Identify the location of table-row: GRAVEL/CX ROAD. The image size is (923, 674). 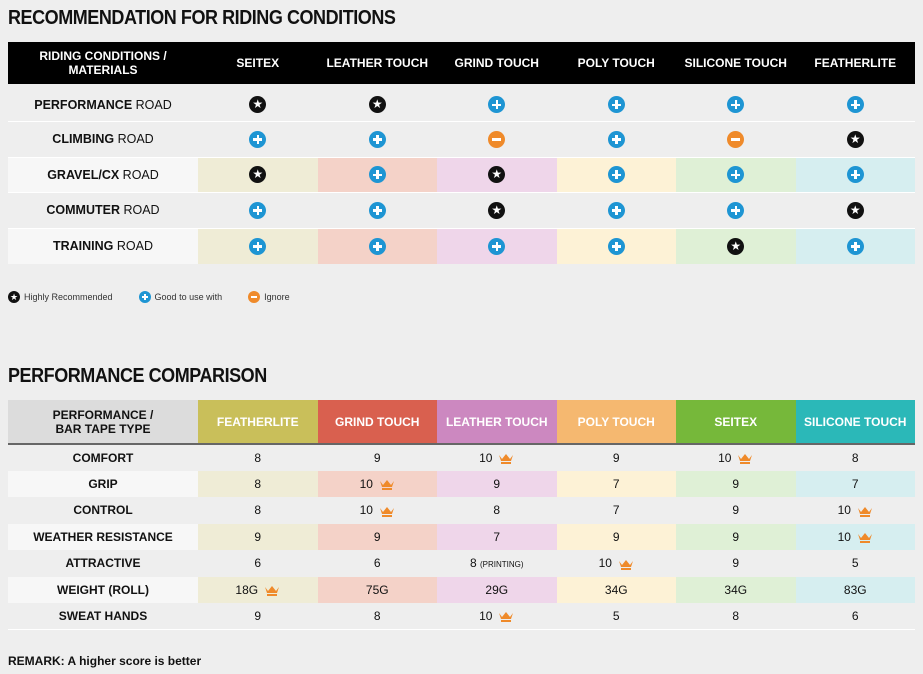
(461, 174).